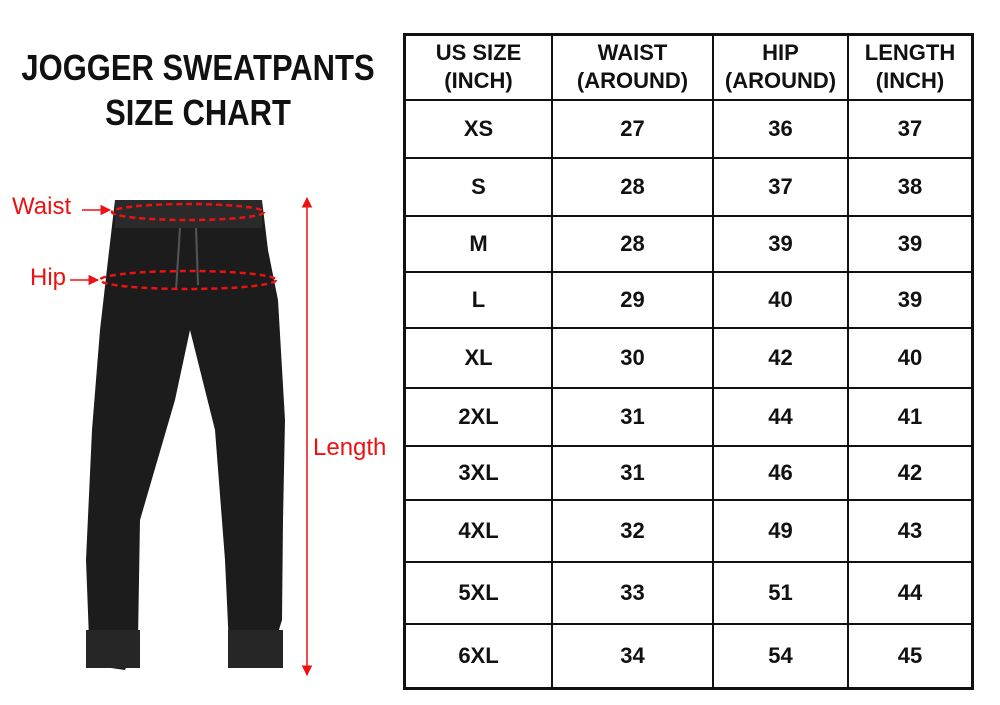 This screenshot has width=1000, height=705. Describe the element at coordinates (780, 67) in the screenshot. I see `header-hip: HIP (AROUND)` at that location.